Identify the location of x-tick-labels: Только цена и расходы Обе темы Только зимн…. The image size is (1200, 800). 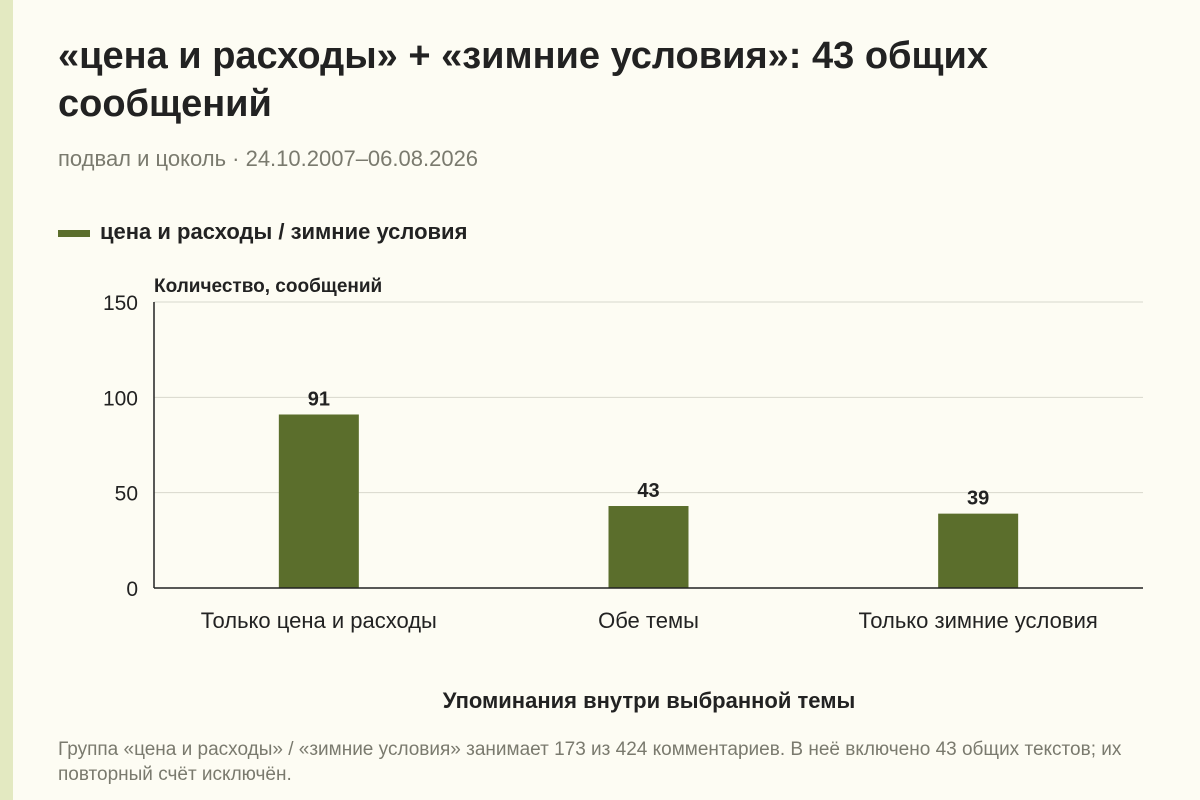
(649, 620).